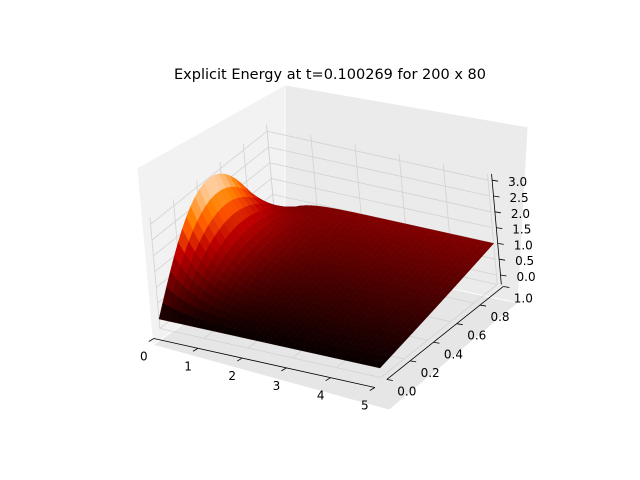  What do you see at coordinates (380, 365) in the screenshot?
I see `surface-facet` at bounding box center [380, 365].